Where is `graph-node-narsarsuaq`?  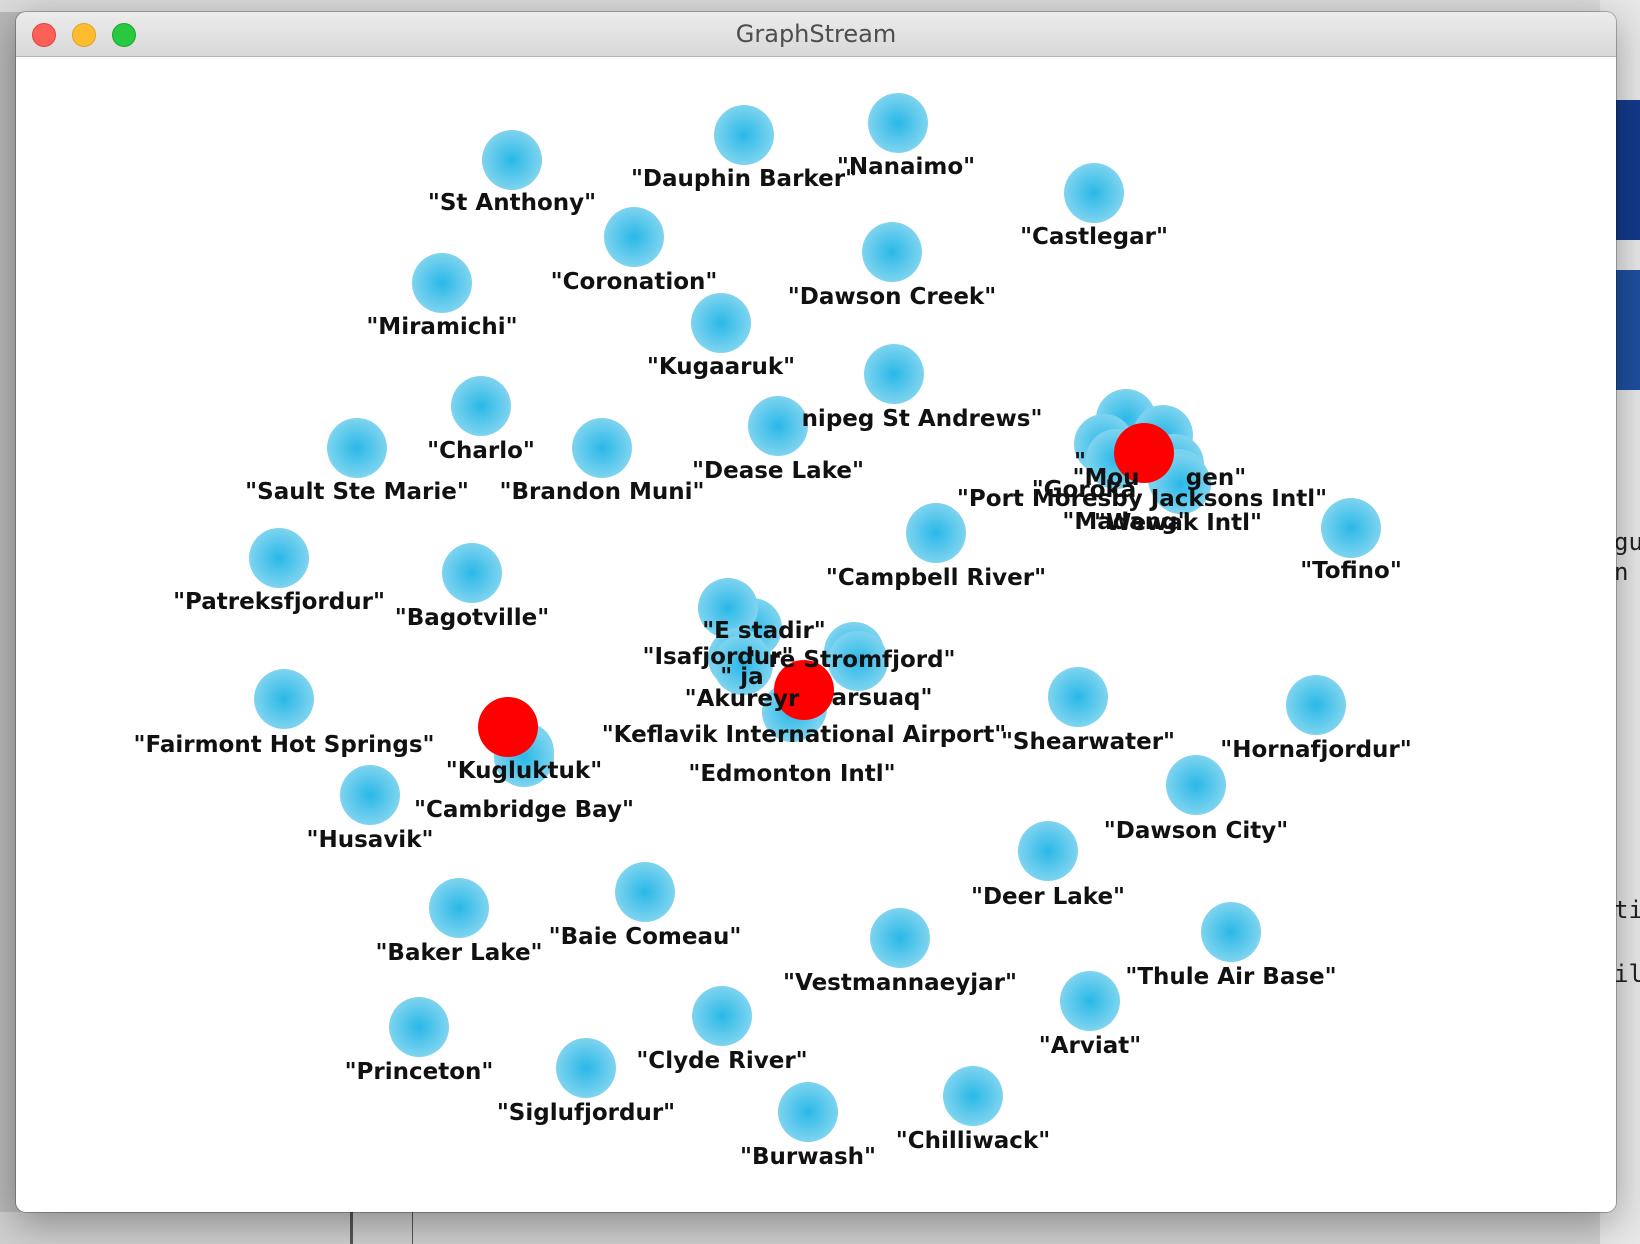
graph-node-narsarsuaq is located at coordinates (858, 661).